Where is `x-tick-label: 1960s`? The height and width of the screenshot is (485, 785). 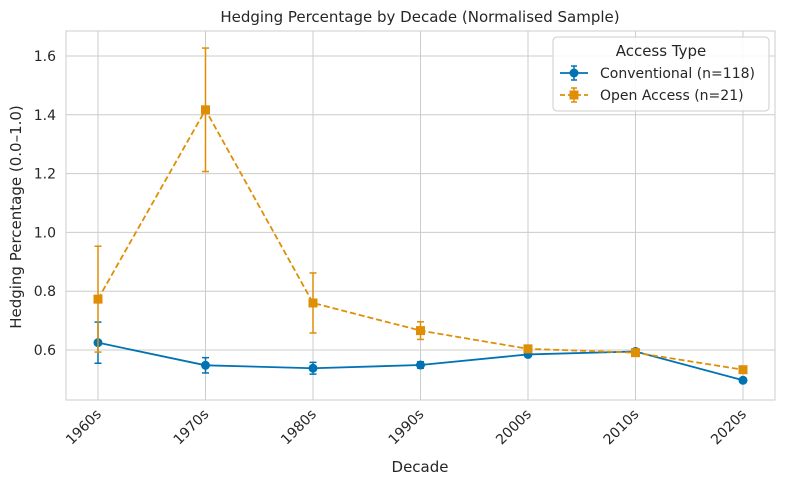
x-tick-label: 1960s is located at coordinates (84, 428).